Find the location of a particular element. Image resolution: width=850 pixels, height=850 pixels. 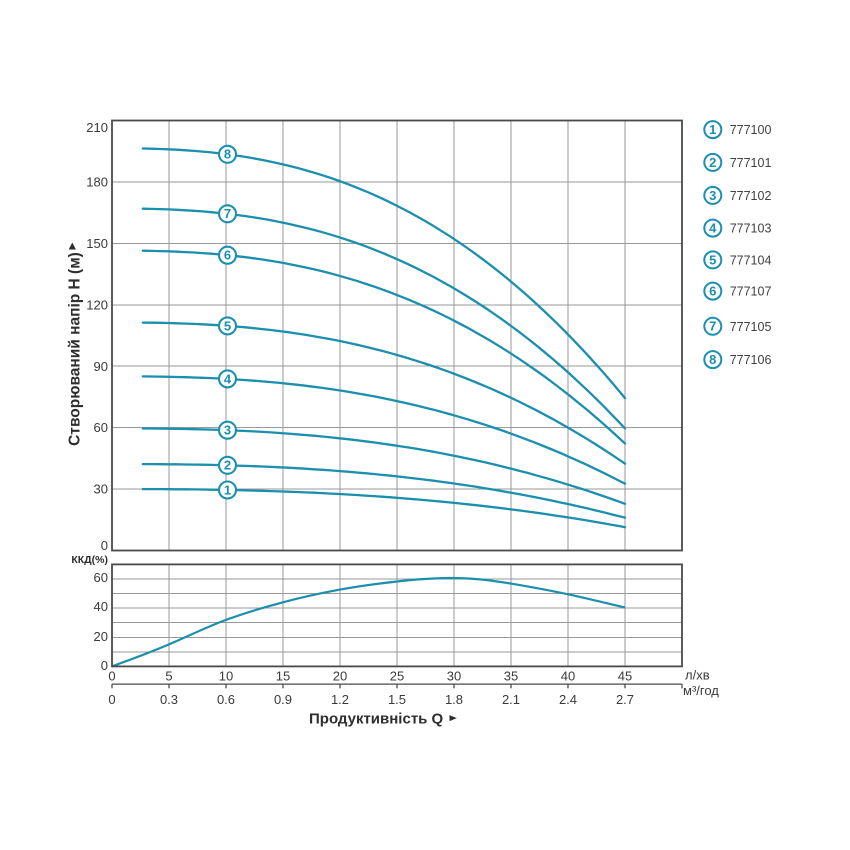

svg-text: 777103 is located at coordinates (751, 229).